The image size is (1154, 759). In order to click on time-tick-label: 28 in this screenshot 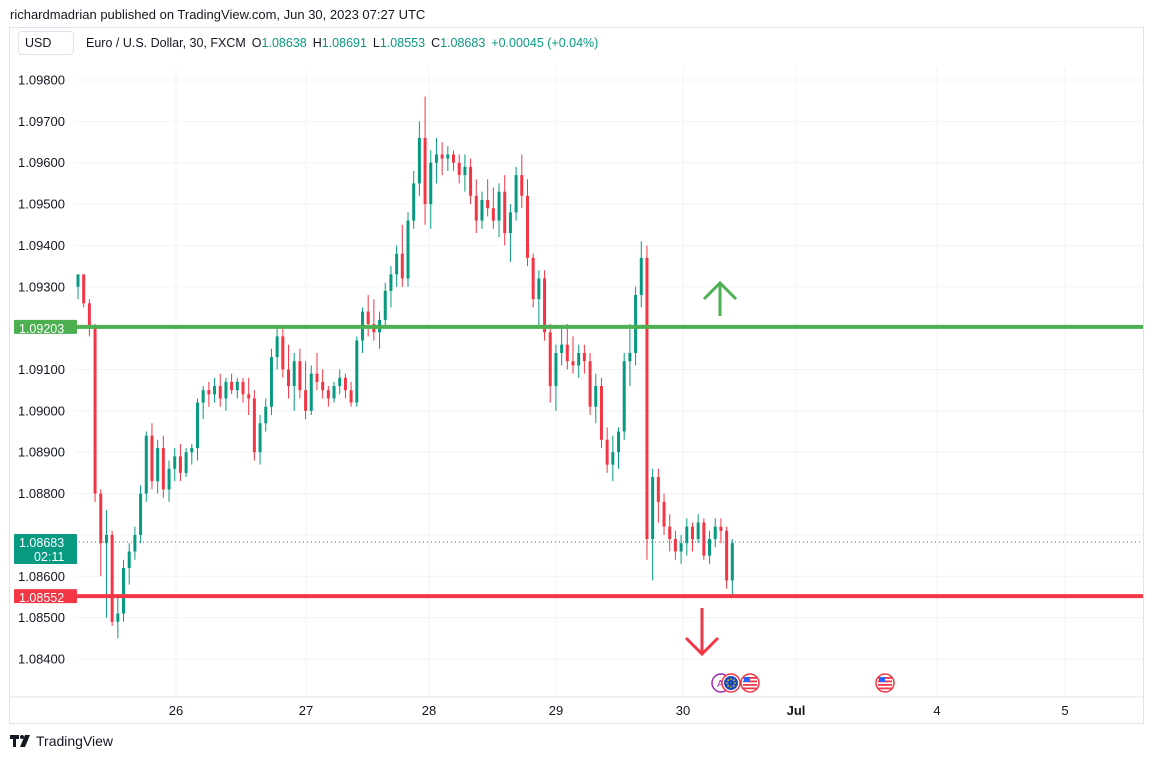, I will do `click(429, 710)`.